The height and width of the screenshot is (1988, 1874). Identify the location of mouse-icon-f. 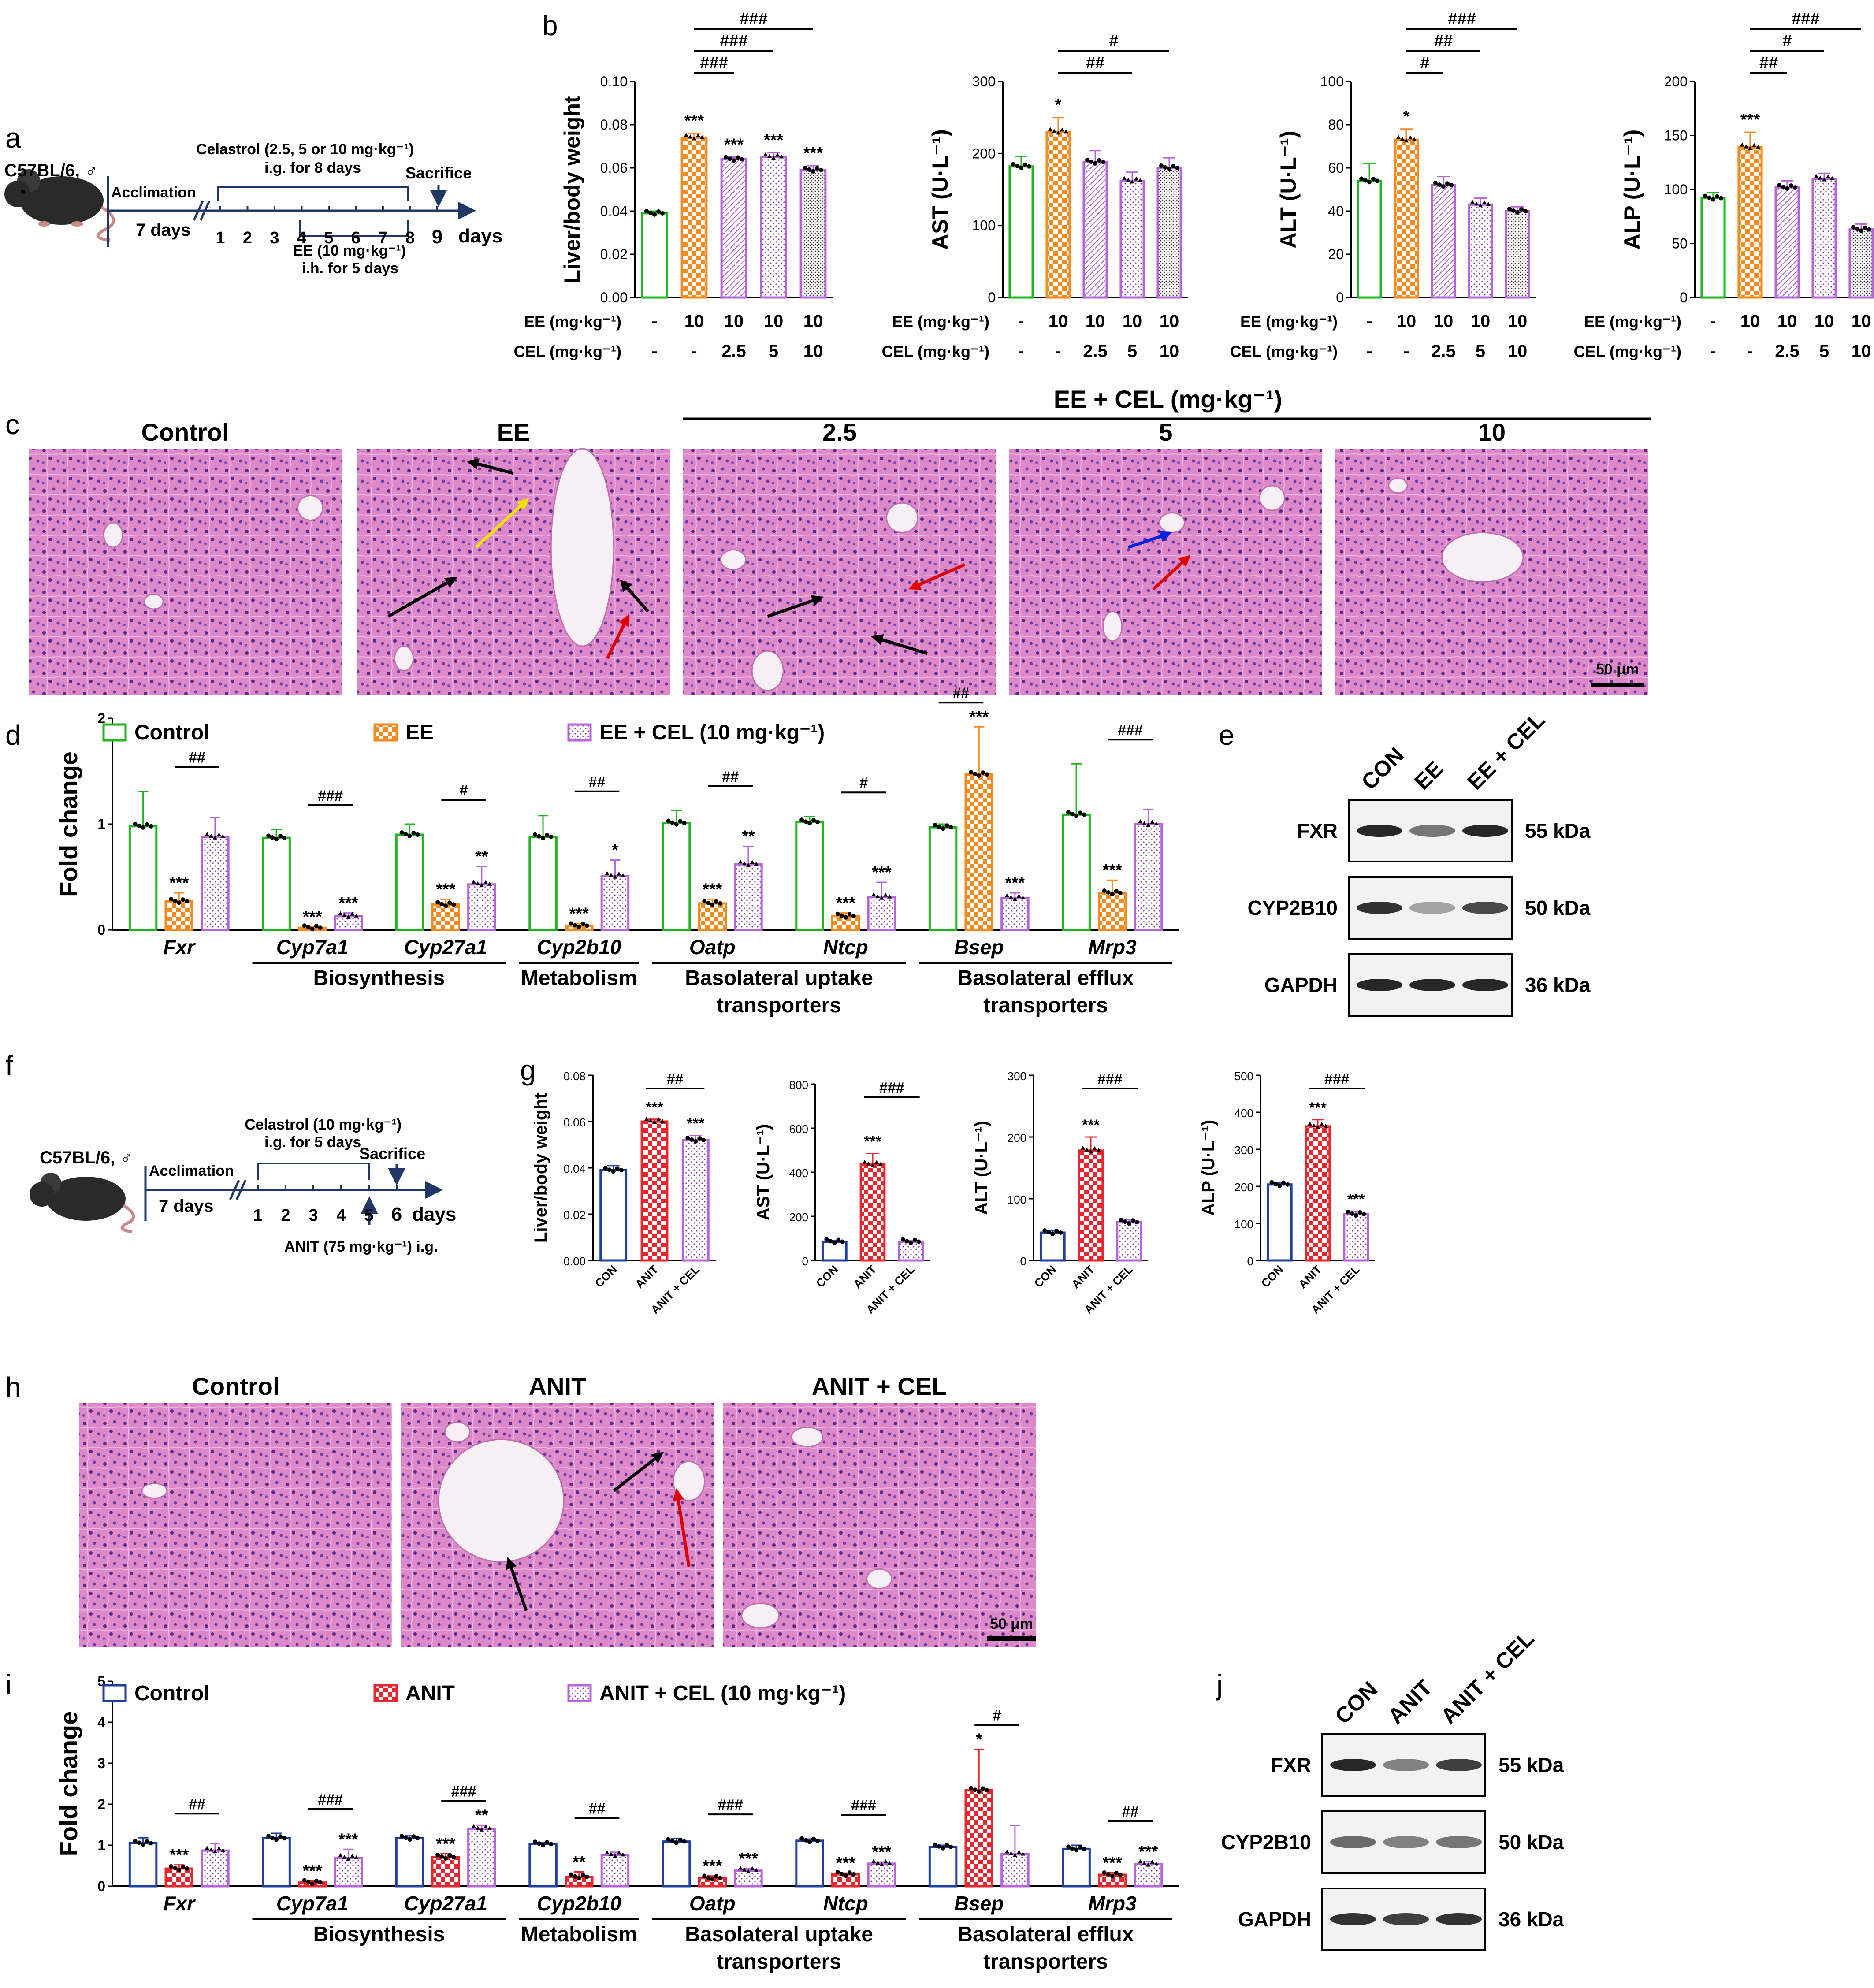
(82, 1203).